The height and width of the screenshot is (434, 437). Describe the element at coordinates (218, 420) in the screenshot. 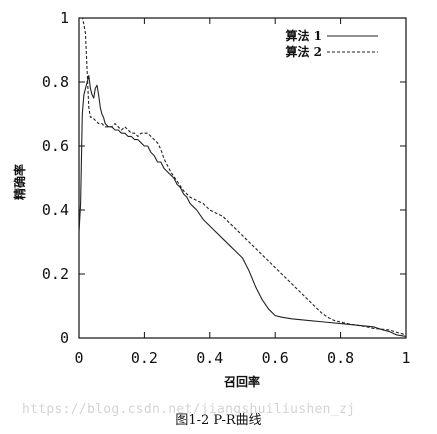

I see `figure-caption: 图1-2 P-R曲线` at that location.